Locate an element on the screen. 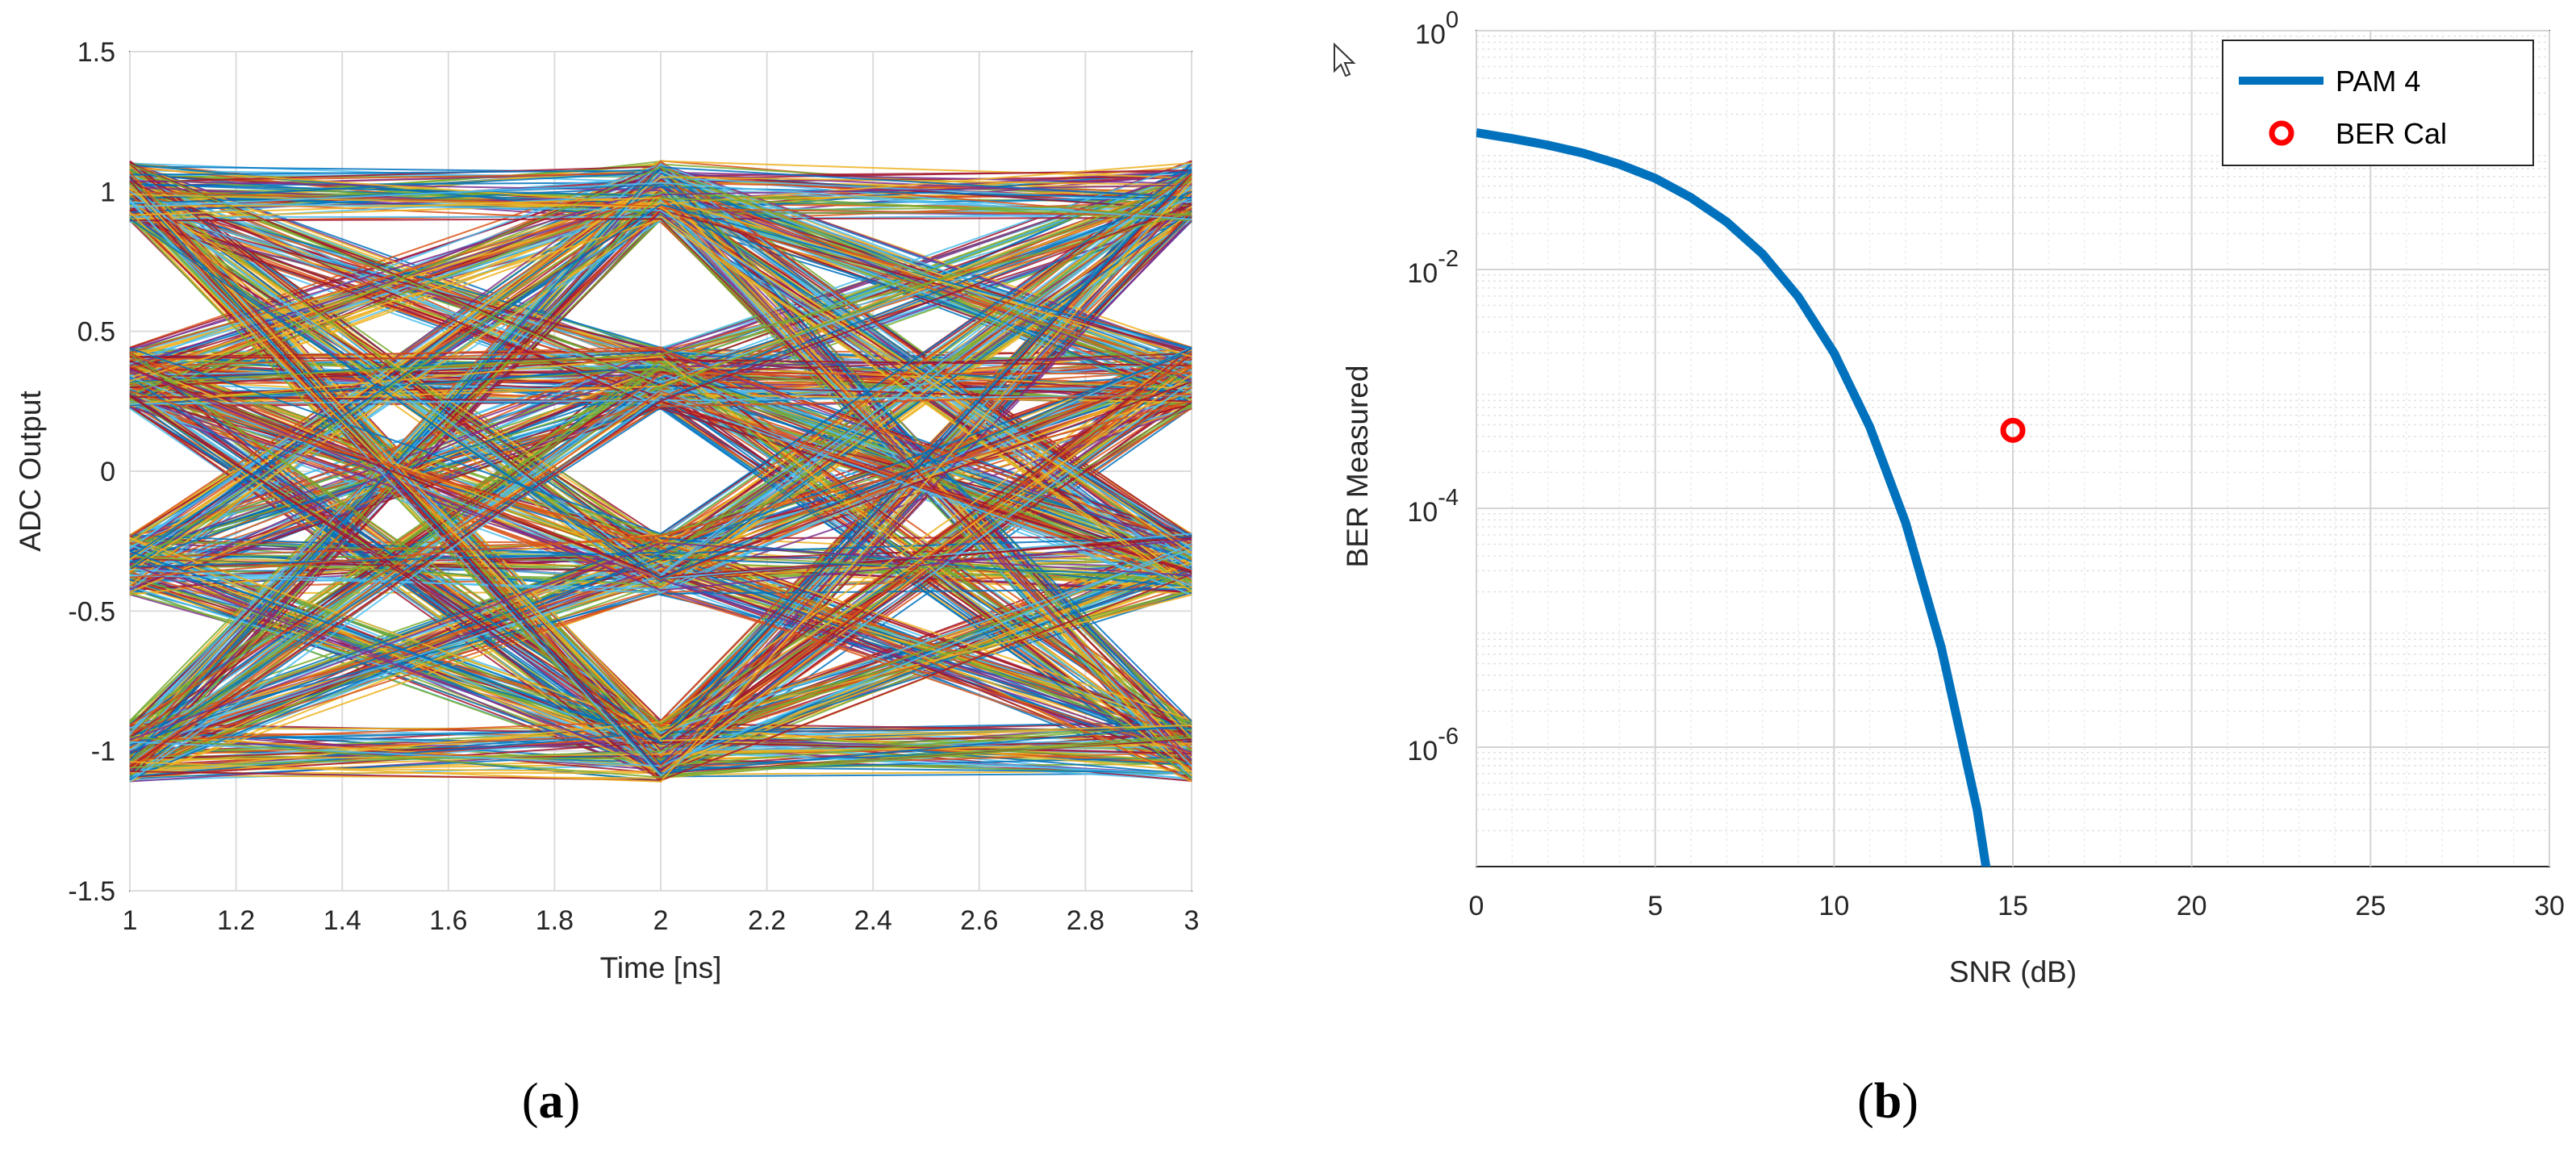 Image resolution: width=2576 pixels, height=1153 pixels. panel-b-series is located at coordinates (1751, 497).